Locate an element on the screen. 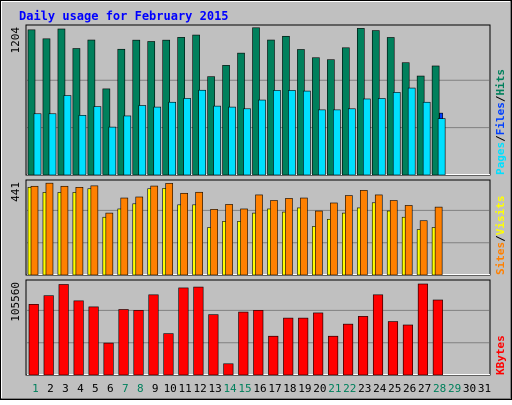 The width and height of the screenshot is (512, 405). x-label-day-19: 19 is located at coordinates (304, 388).